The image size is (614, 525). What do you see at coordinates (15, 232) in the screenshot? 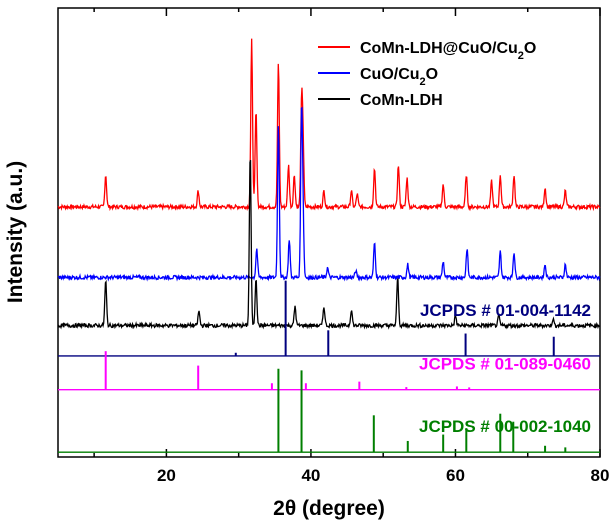
I see `y-axis-title: Intensity (a.u.)` at bounding box center [15, 232].